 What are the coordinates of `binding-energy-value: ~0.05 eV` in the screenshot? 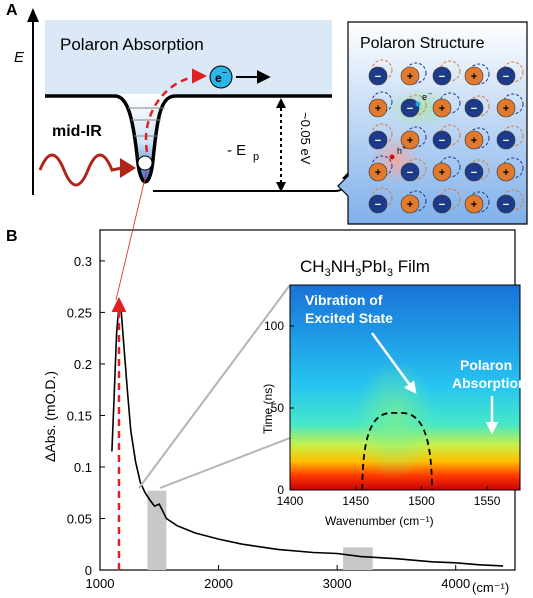 It's located at (305, 138).